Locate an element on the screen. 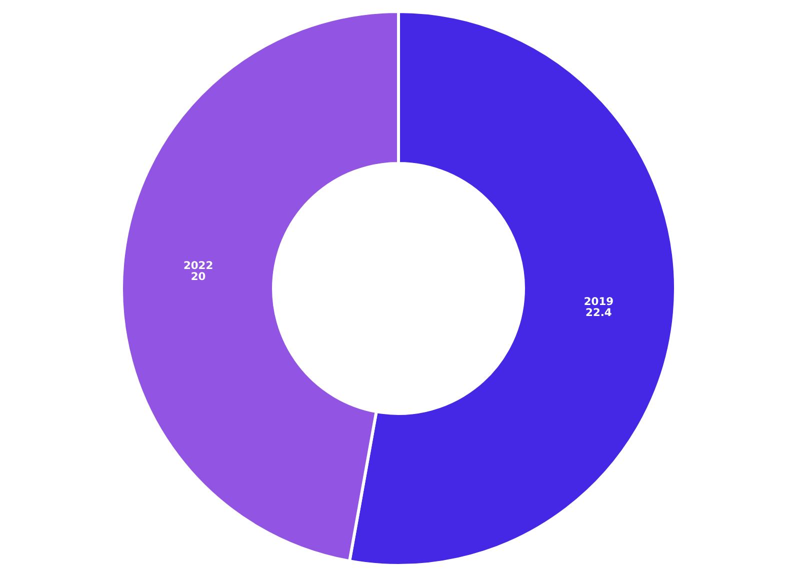 The height and width of the screenshot is (575, 796). slice-label: 2019 is located at coordinates (599, 301).